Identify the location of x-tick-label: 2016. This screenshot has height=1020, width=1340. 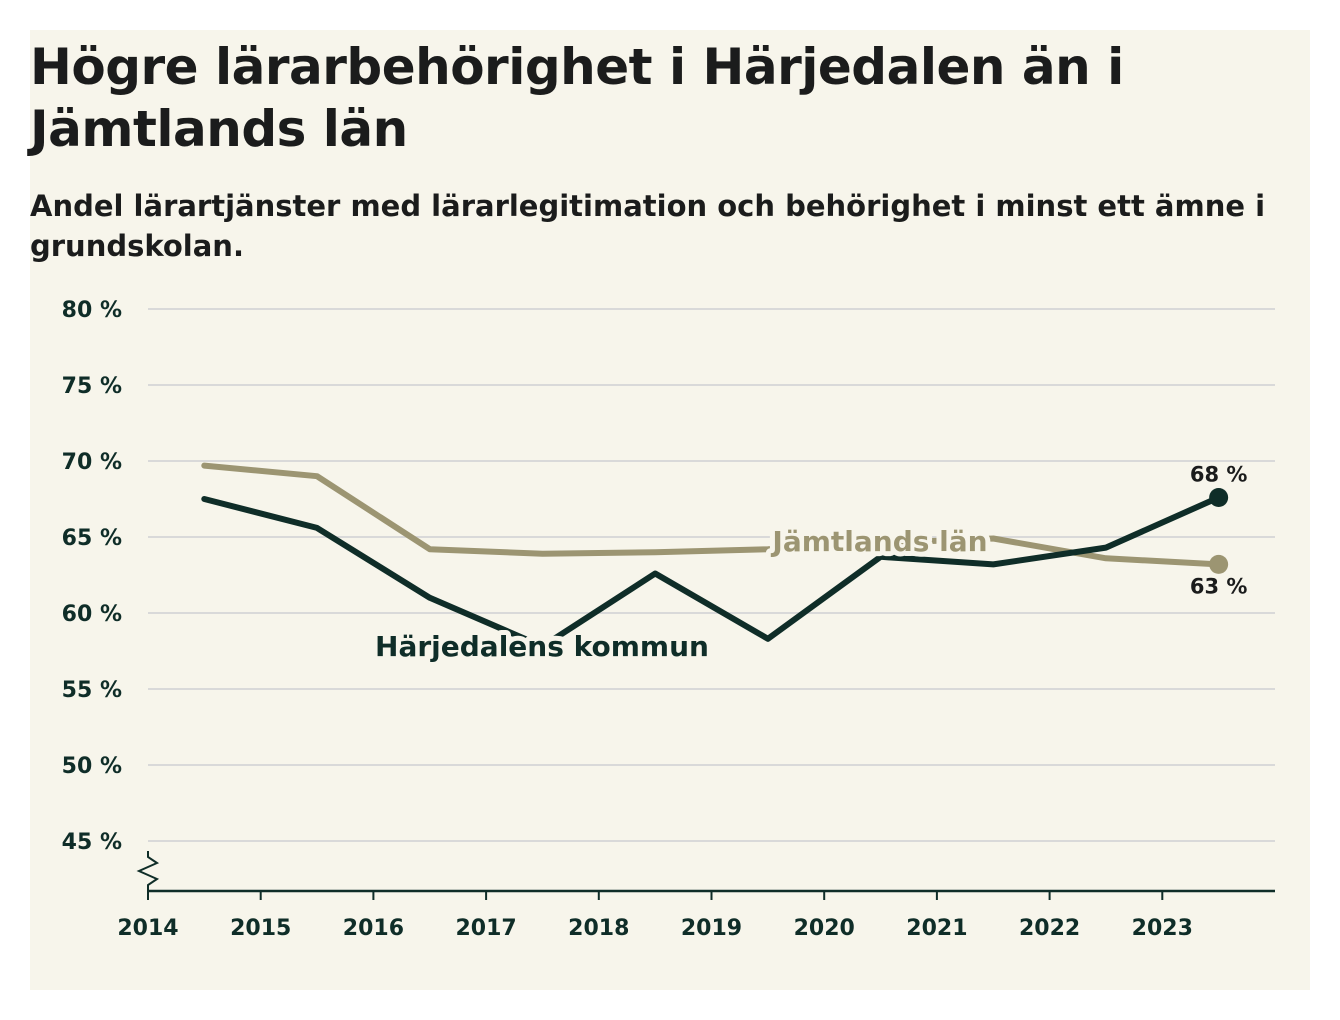
(373, 928).